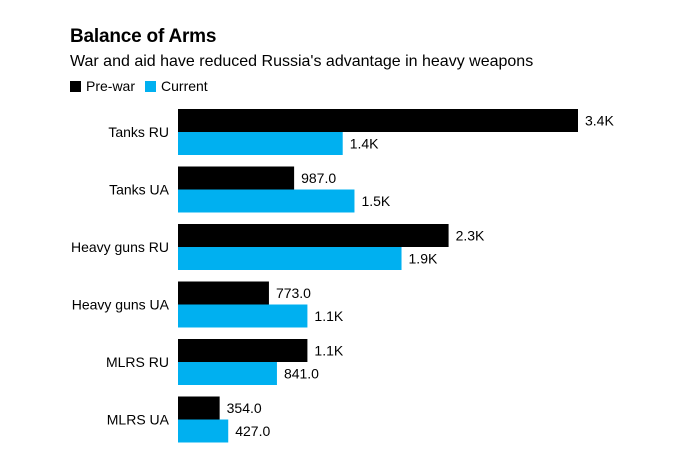  Describe the element at coordinates (293, 293) in the screenshot. I see `value-label-pre-war-heavy-guns-ua: 773.0` at that location.